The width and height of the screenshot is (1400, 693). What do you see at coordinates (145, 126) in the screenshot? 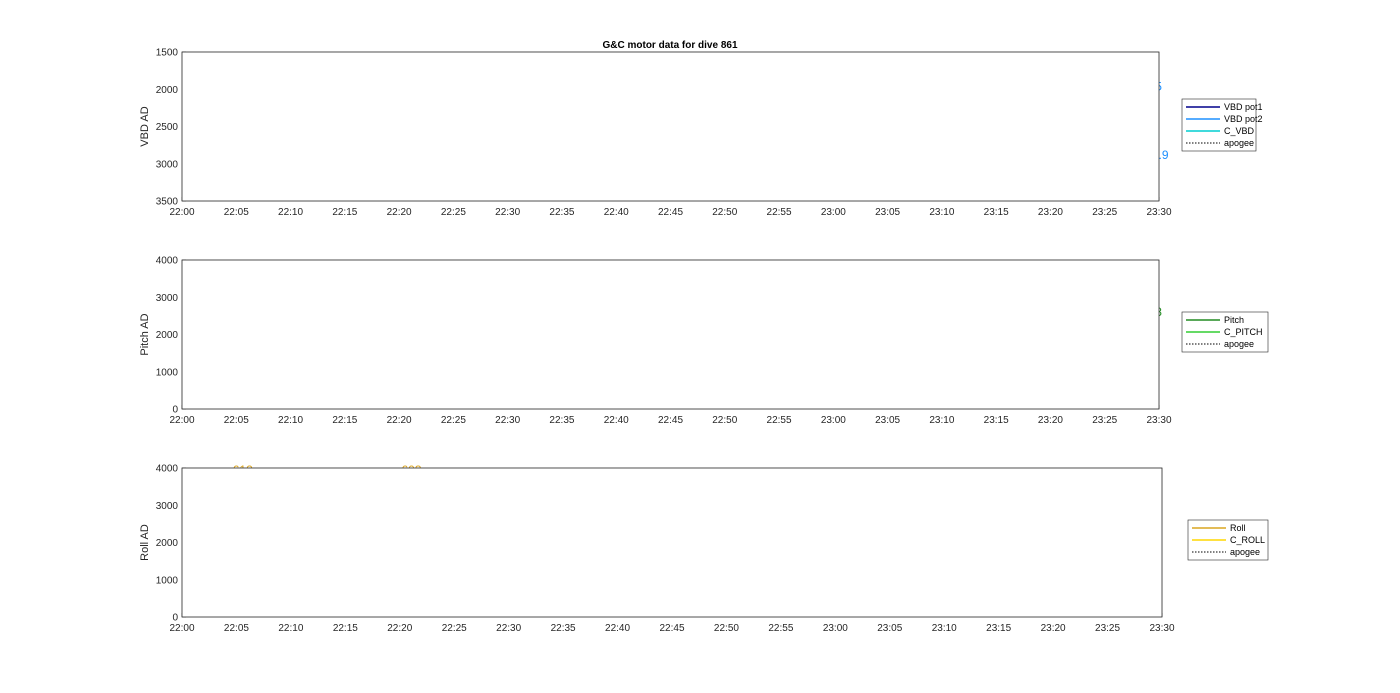
I see `y-axis-label: VBD AD` at bounding box center [145, 126].